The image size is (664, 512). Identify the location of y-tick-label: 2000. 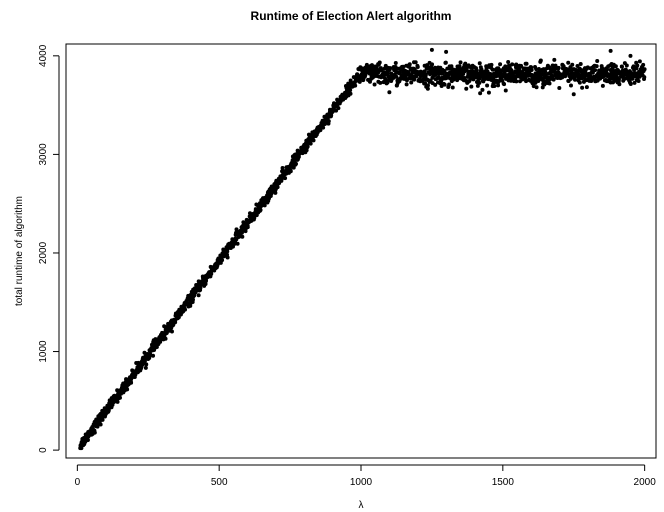
(43, 252).